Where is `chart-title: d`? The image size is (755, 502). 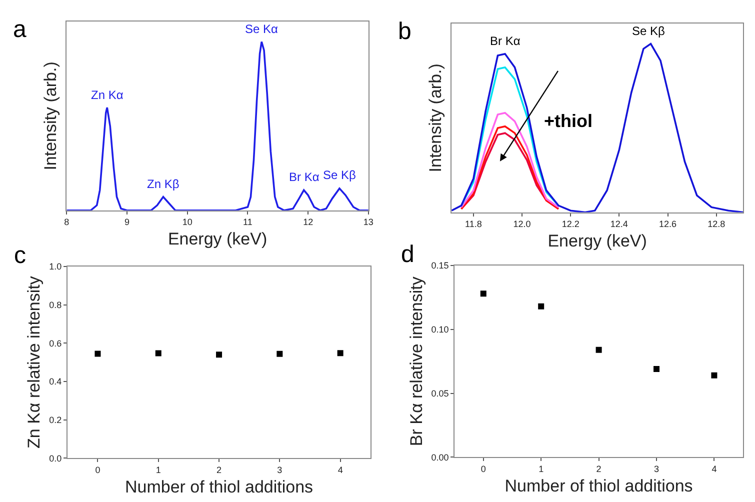
chart-title: d is located at coordinates (407, 254).